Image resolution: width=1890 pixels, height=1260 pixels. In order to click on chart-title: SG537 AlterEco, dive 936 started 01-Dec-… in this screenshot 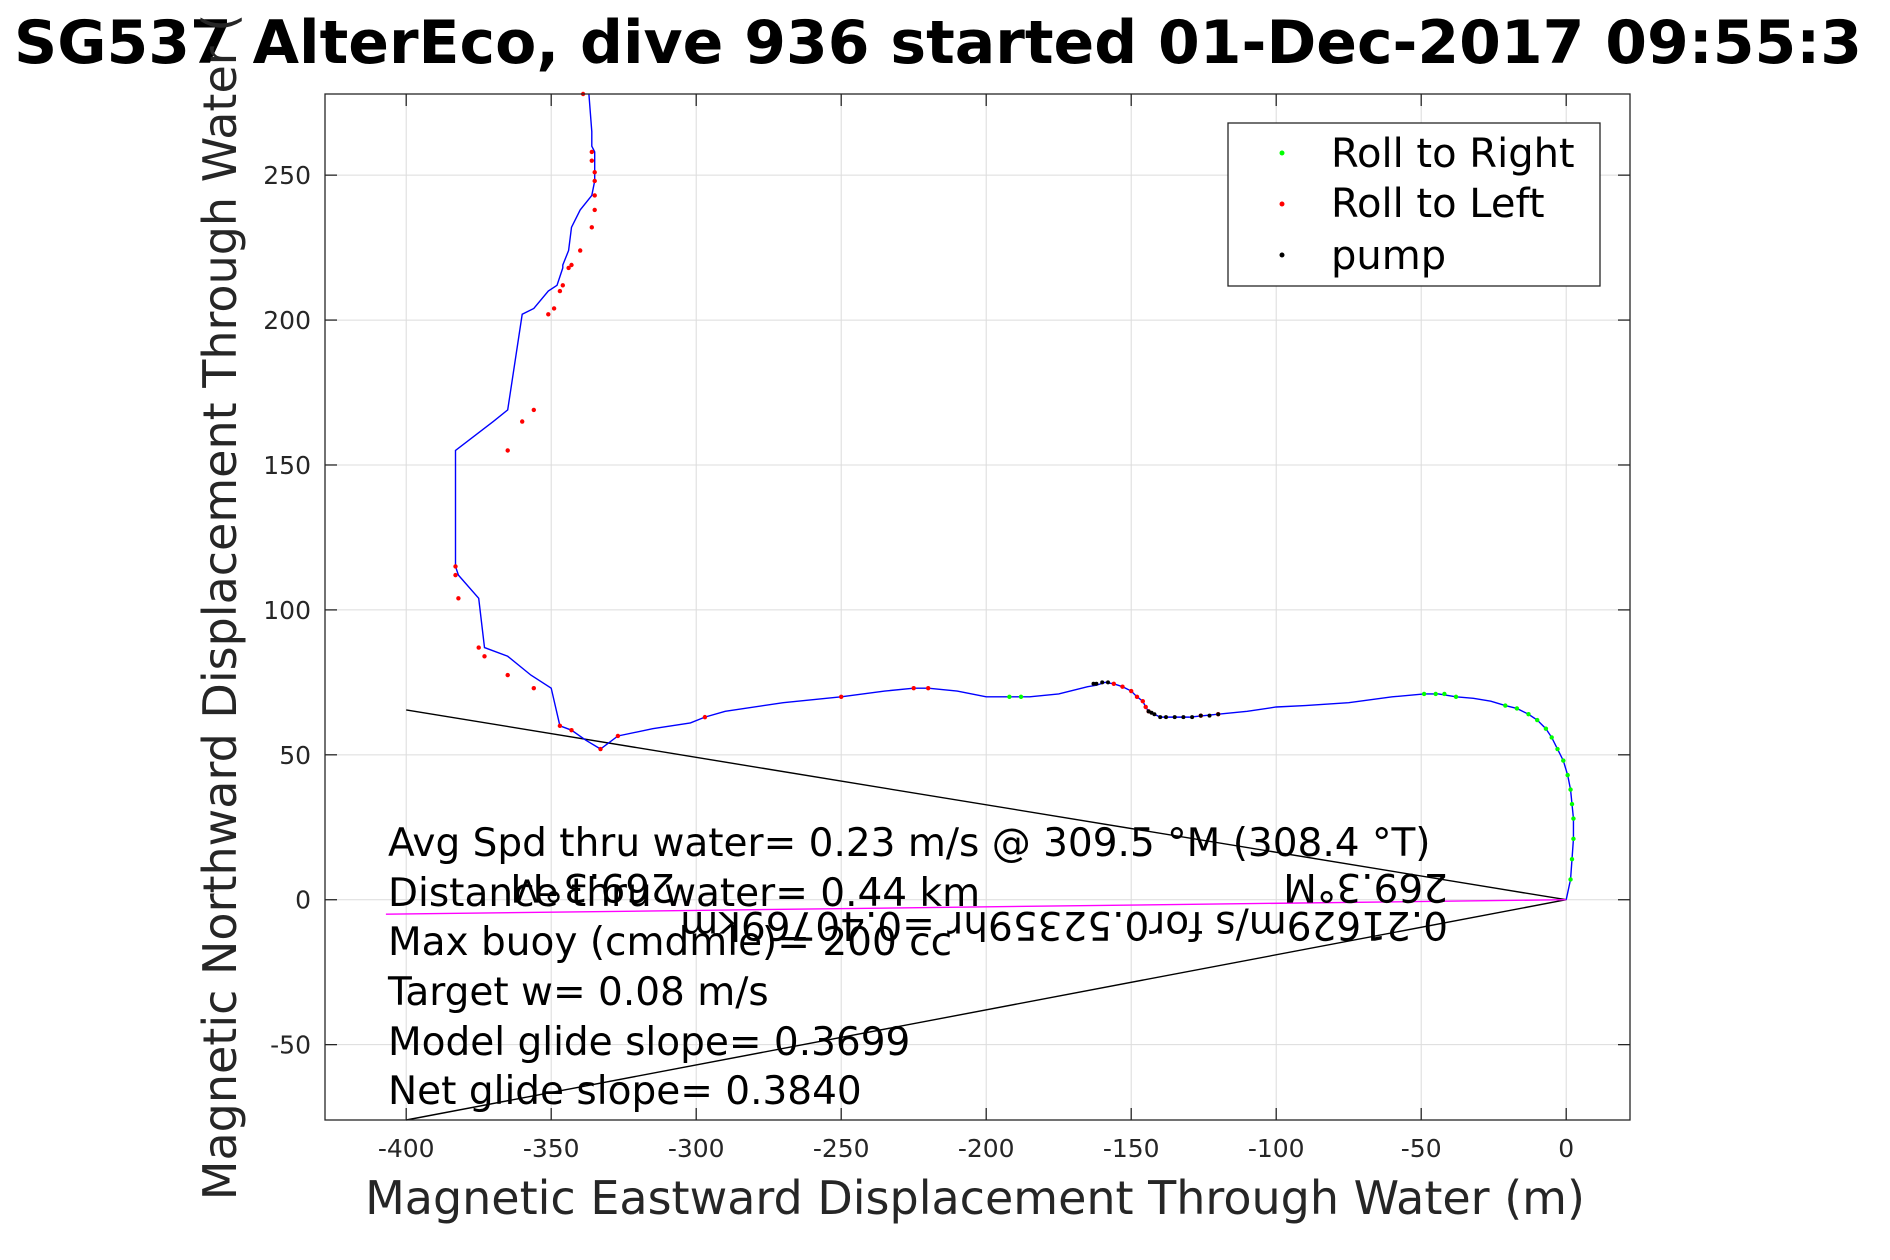, I will do `click(938, 43)`.